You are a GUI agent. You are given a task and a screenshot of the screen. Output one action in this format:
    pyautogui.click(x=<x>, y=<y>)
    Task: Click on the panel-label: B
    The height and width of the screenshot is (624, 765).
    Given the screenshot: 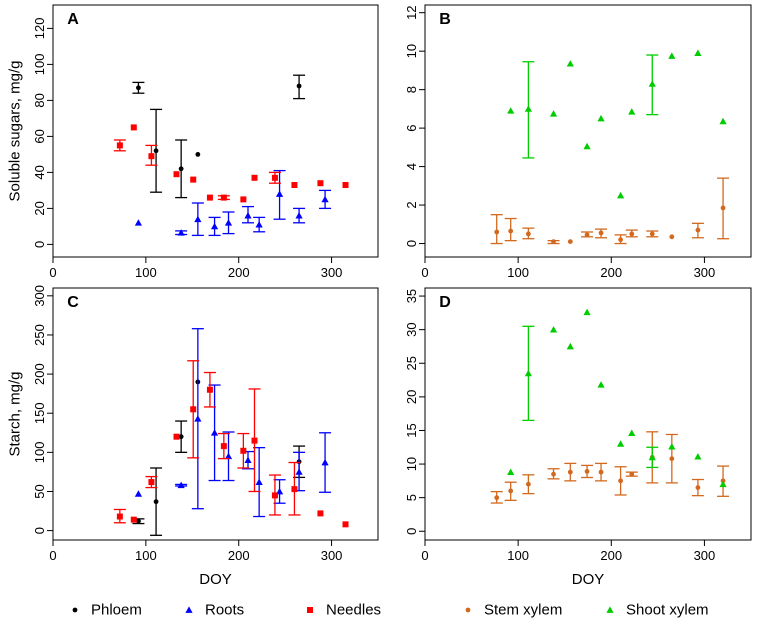 What is the action you would take?
    pyautogui.click(x=445, y=19)
    